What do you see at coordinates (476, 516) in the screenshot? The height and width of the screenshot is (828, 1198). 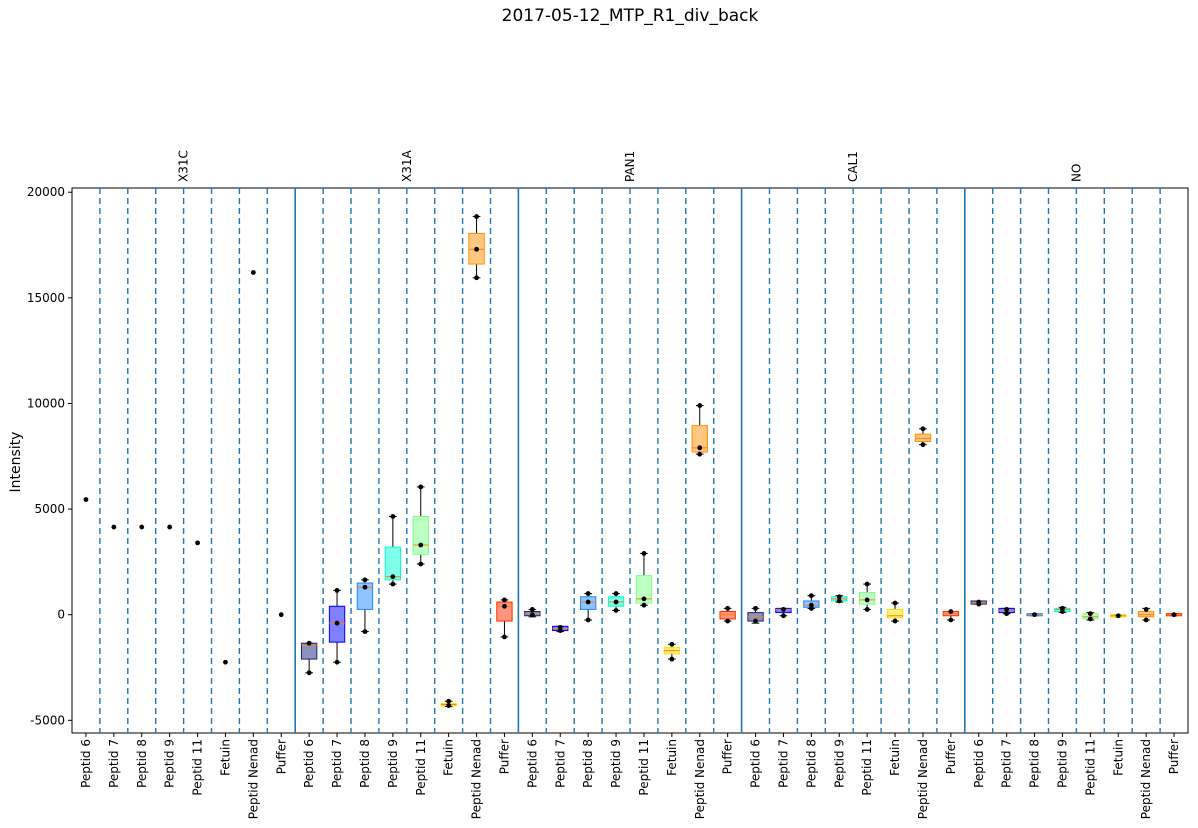 I see `box-x31a-peptid-nenad: Peptid Nenad` at bounding box center [476, 516].